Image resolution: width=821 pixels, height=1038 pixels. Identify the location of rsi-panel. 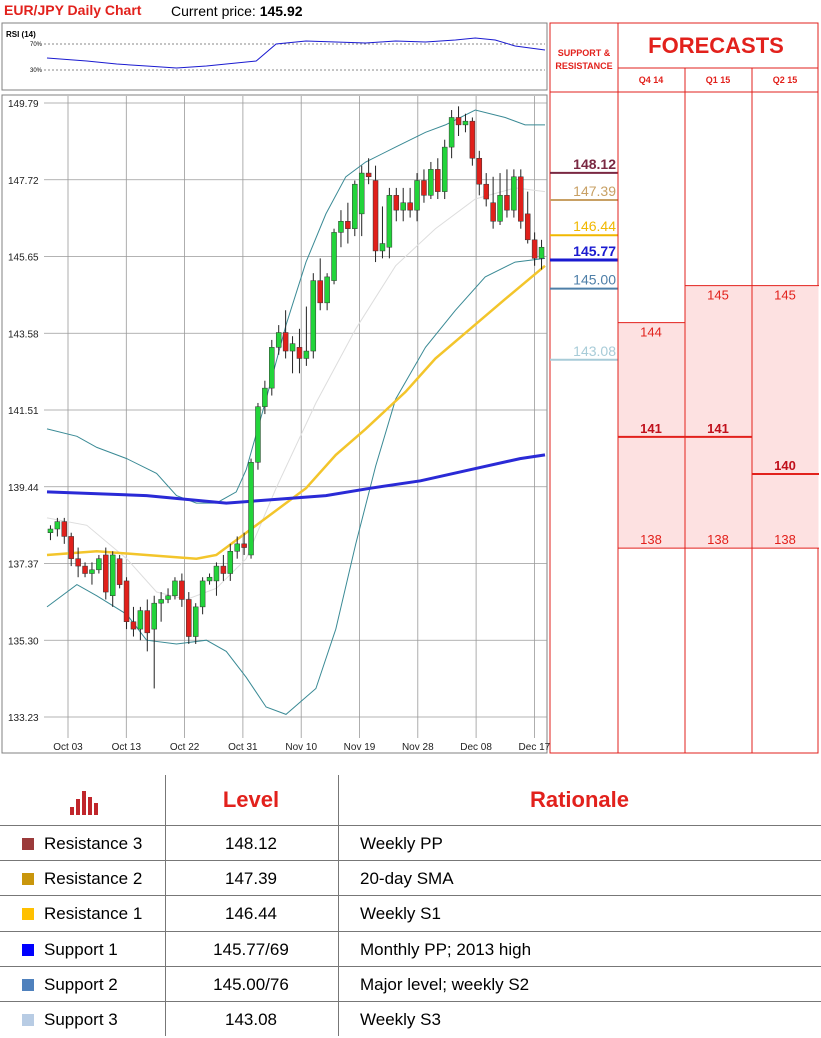
(274, 56).